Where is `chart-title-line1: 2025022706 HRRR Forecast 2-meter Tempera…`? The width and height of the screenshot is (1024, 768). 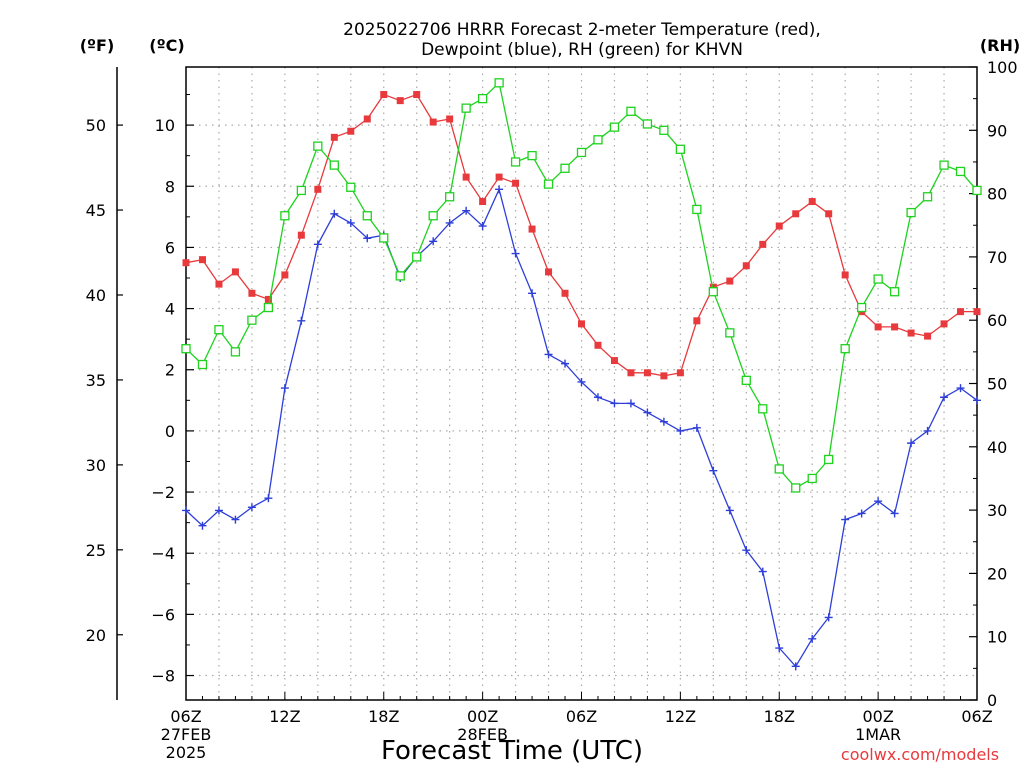 chart-title-line1: 2025022706 HRRR Forecast 2-meter Tempera… is located at coordinates (582, 30).